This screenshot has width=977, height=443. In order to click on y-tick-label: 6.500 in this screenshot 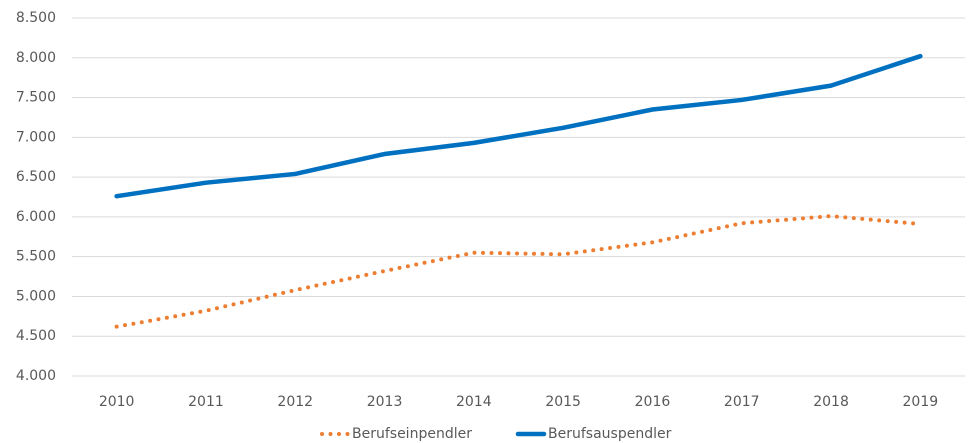, I will do `click(36, 177)`.